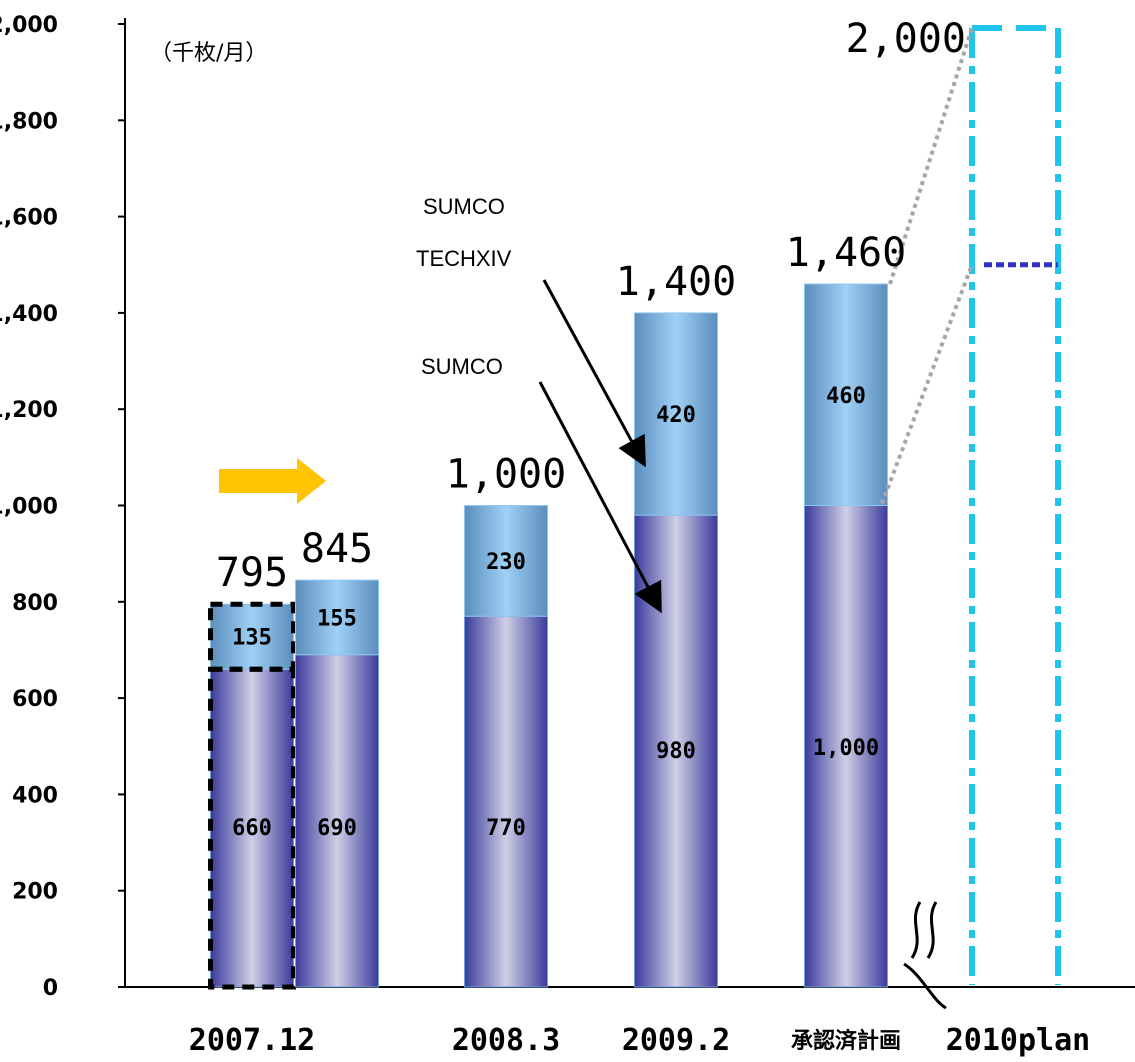 The height and width of the screenshot is (1062, 1135). What do you see at coordinates (252, 1040) in the screenshot?
I see `x-label-2007-12: 2007.12` at bounding box center [252, 1040].